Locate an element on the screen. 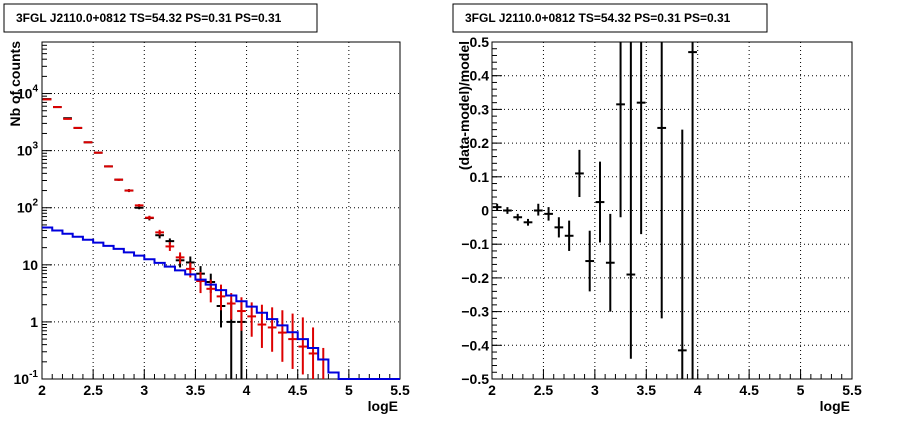 This screenshot has width=898, height=421. right-y-tick-label: −0.3 is located at coordinates (475, 312).